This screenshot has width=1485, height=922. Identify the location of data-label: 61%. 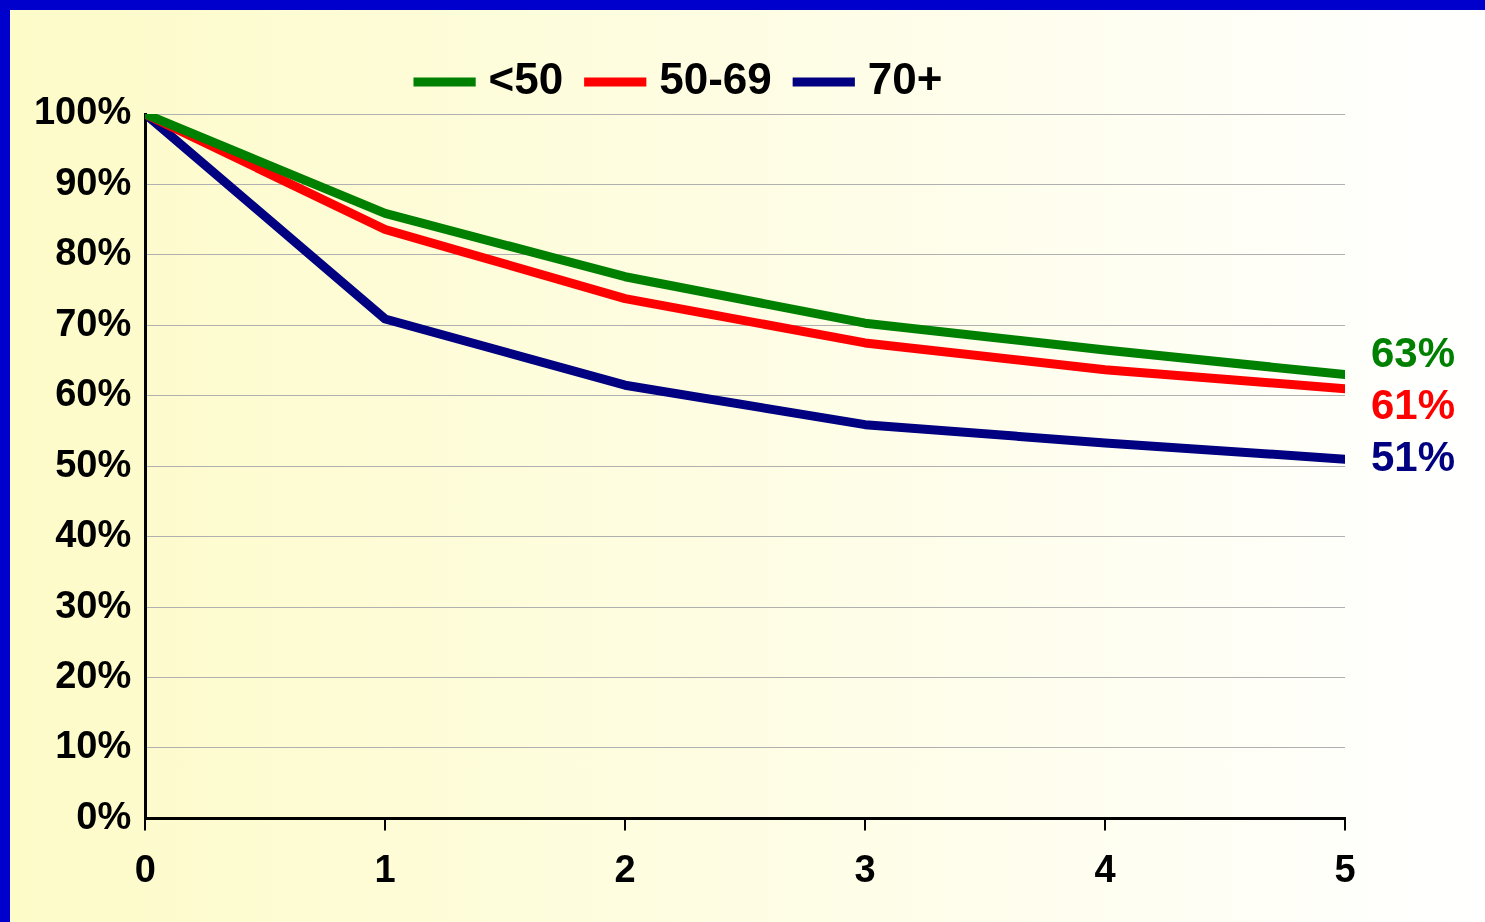
(1413, 404).